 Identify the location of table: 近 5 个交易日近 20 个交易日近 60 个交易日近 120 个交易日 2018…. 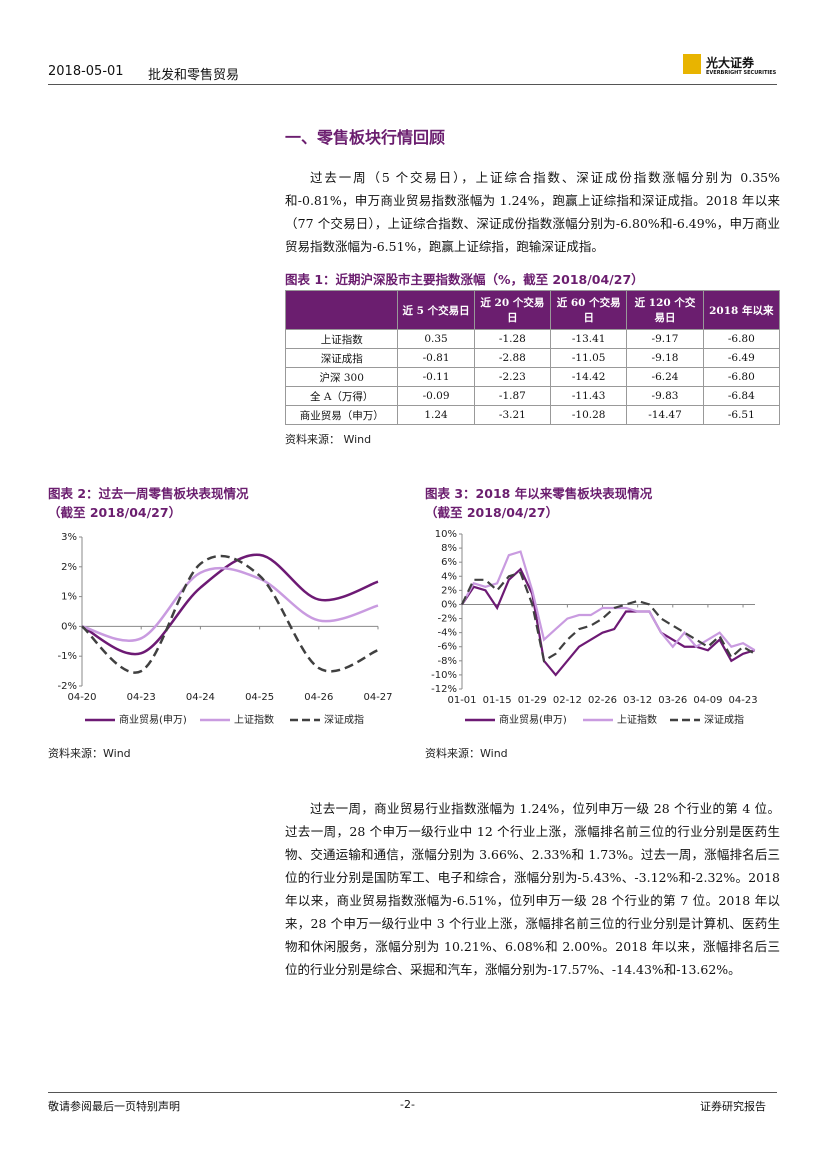
(532, 357).